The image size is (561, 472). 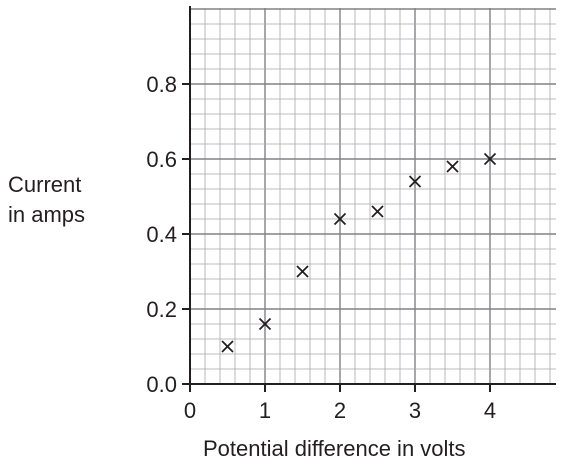 I want to click on y-tick-label: 0.6, so click(x=161, y=159).